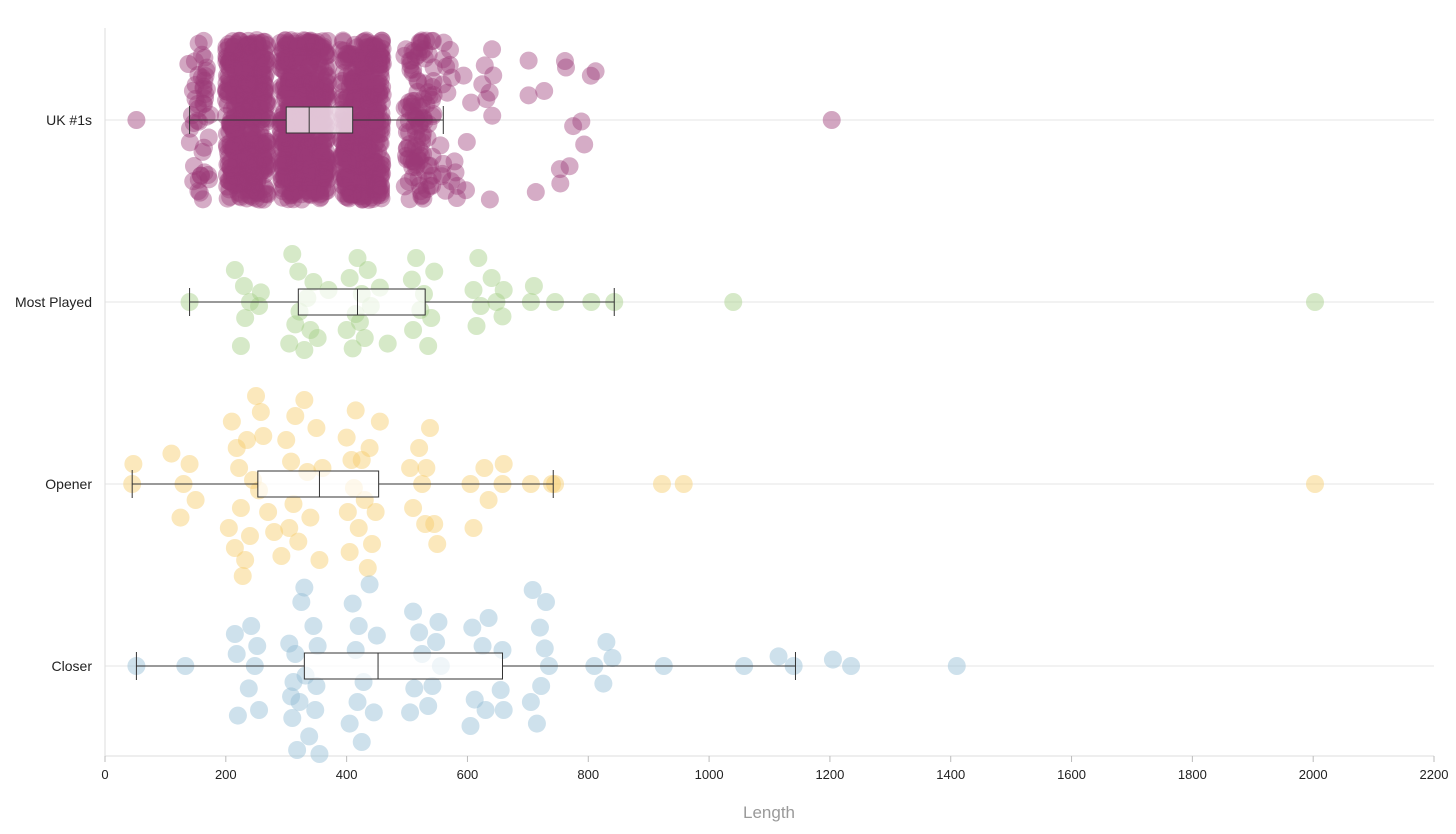 The image size is (1456, 834). I want to click on x-tick-label: 1800, so click(1192, 774).